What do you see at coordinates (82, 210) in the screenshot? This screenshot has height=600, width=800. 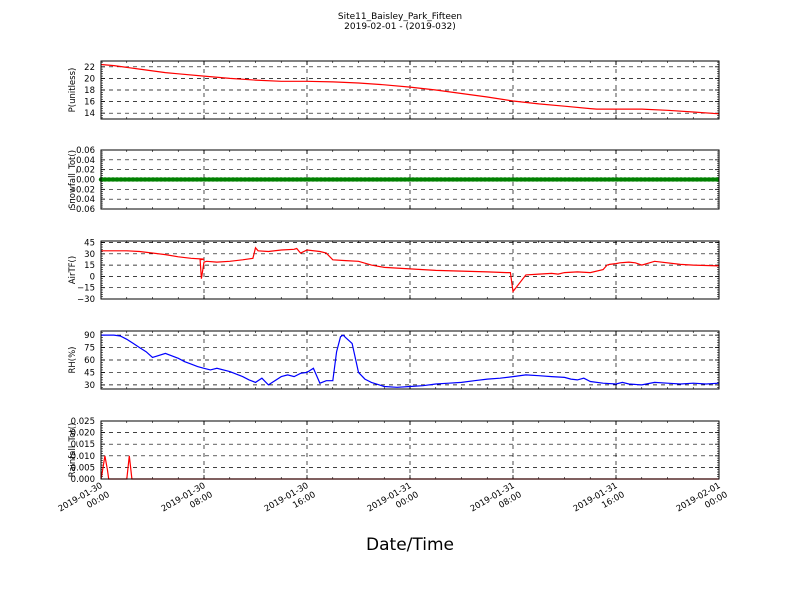 I see `y-tick-label: −0.06` at bounding box center [82, 210].